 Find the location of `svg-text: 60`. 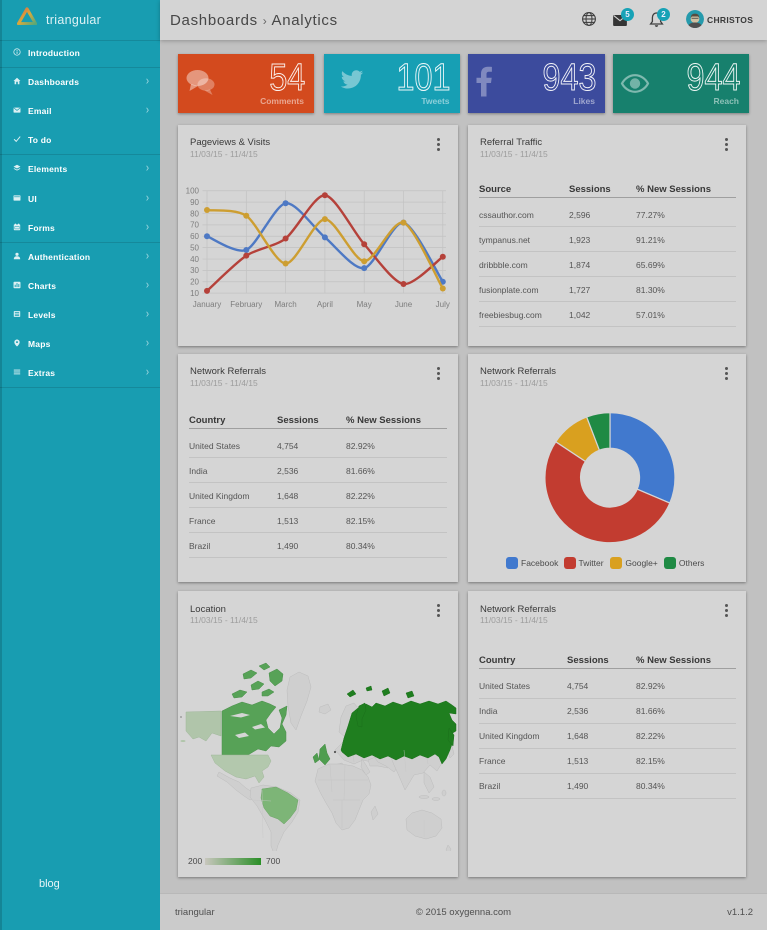

svg-text: 60 is located at coordinates (194, 236).